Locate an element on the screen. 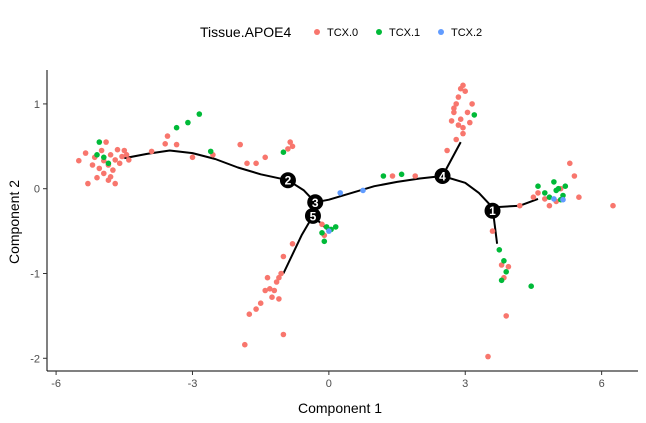 Image resolution: width=646 pixels, height=423 pixels. y-tick-label: -1 is located at coordinates (35, 274).